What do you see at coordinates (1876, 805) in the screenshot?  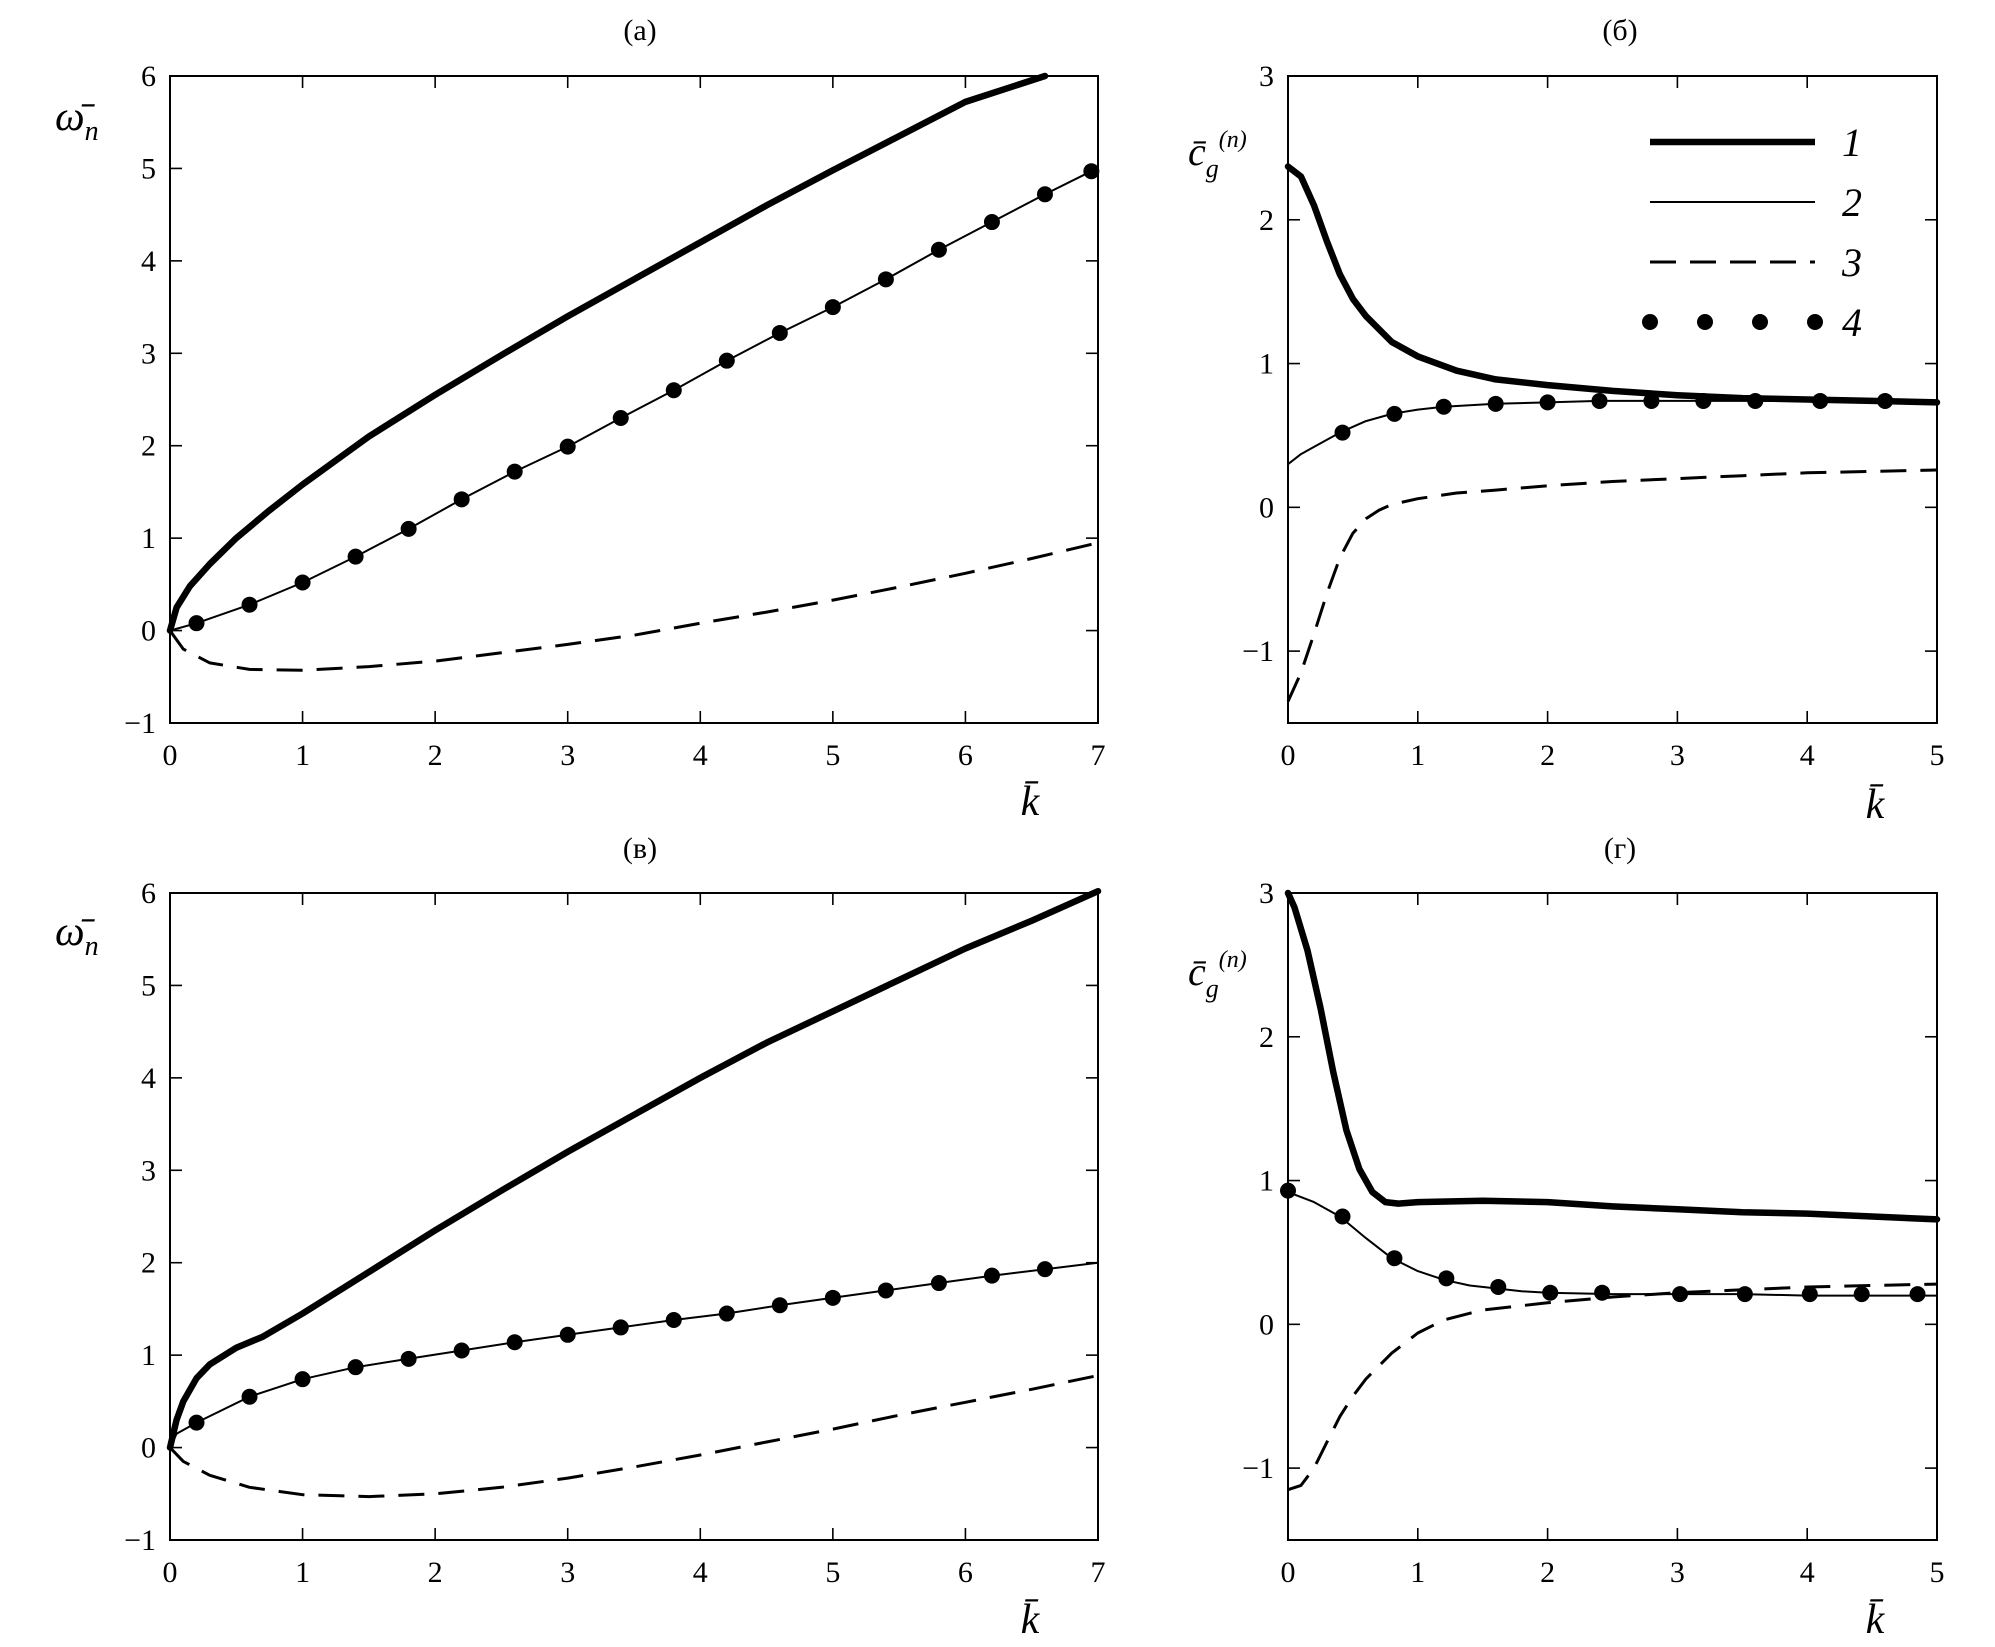 I see `panel-b-xlabel: k̄` at bounding box center [1876, 805].